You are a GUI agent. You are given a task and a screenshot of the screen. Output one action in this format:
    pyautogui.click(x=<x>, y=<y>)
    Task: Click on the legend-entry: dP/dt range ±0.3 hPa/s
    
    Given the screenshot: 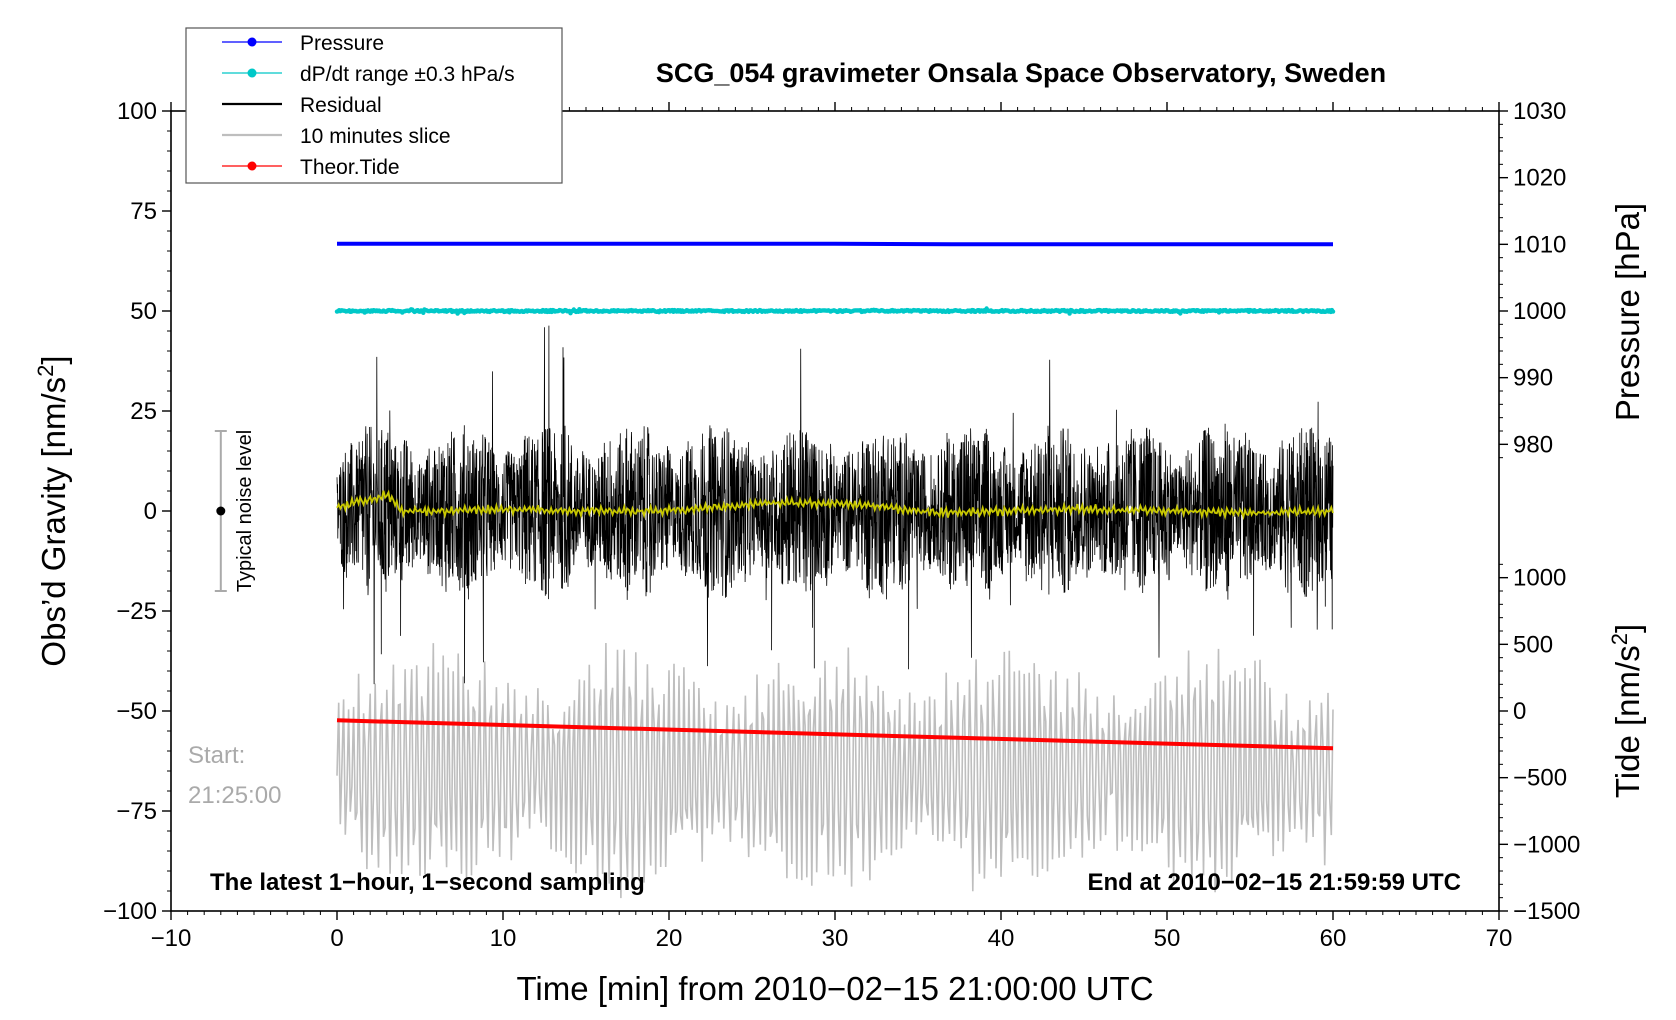 What is the action you would take?
    pyautogui.click(x=368, y=74)
    